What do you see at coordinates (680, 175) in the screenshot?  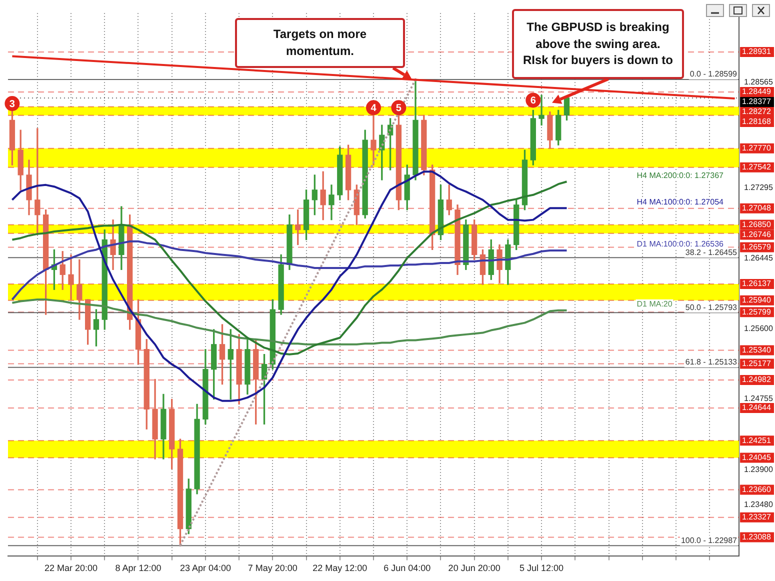 I see `text: H4 MA:200:0:0: 1.27367` at bounding box center [680, 175].